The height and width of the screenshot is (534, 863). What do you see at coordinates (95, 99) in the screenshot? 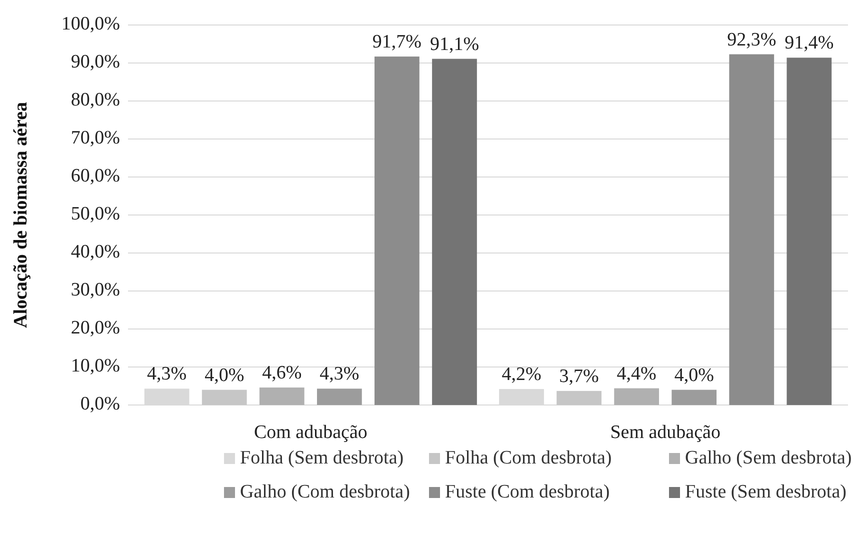
I see `y-tick-label: 80,0%` at bounding box center [95, 99].